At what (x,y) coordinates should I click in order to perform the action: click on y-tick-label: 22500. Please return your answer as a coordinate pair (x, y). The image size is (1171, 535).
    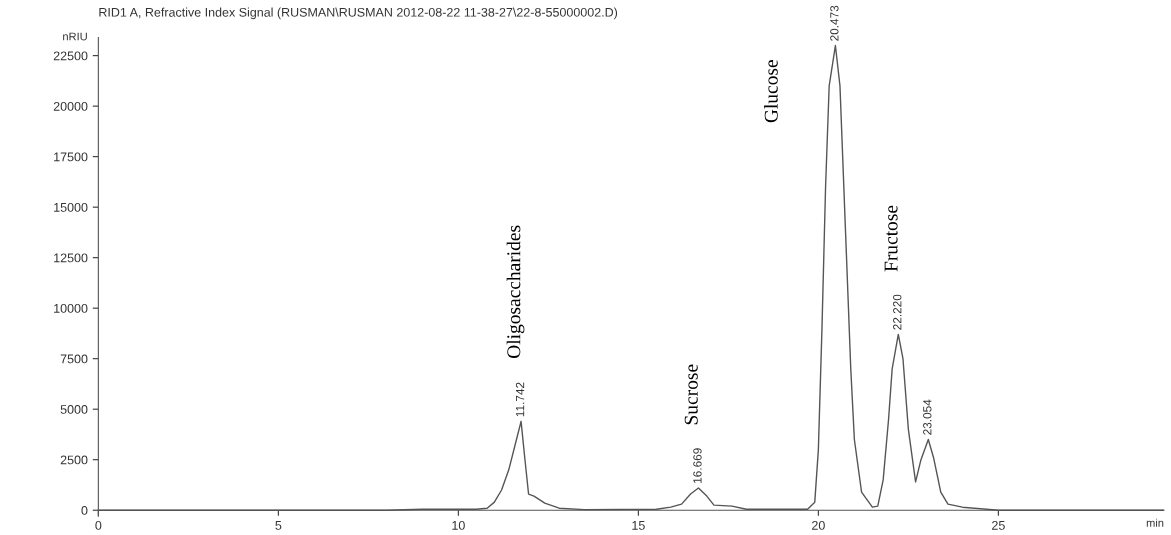
    Looking at the image, I should click on (70, 56).